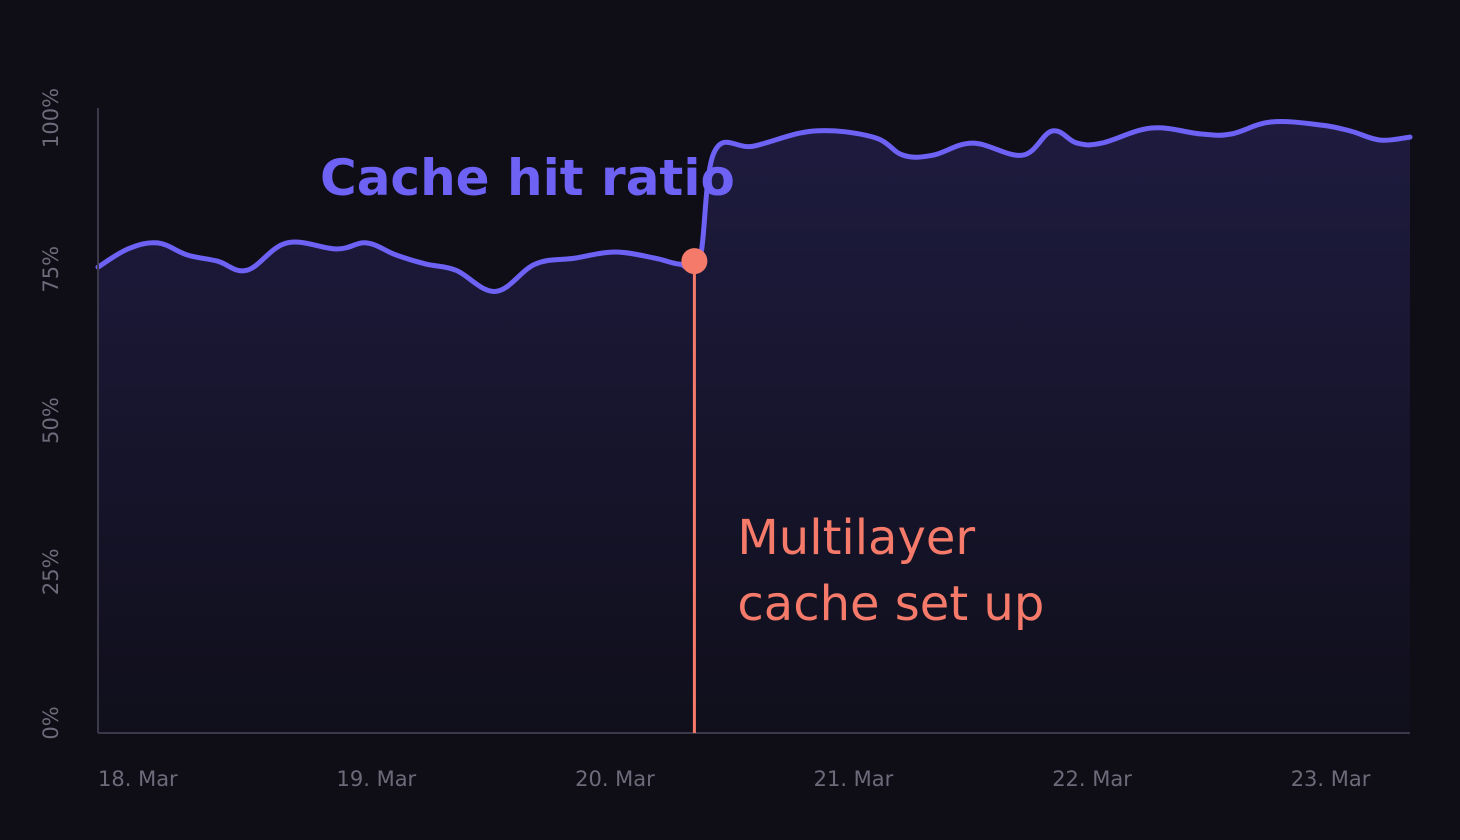 The image size is (1460, 840). I want to click on x-tick-label: 22. Mar, so click(1092, 779).